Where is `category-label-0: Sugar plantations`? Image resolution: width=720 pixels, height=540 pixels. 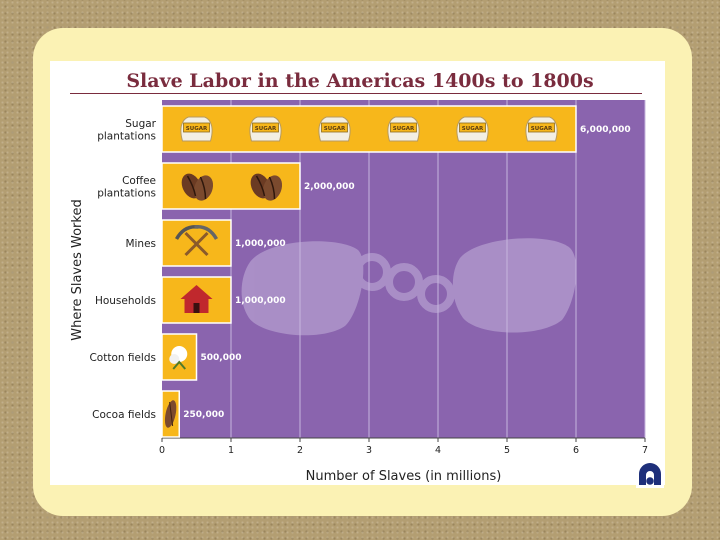
category-label-0: Sugar plantations is located at coordinates (126, 130).